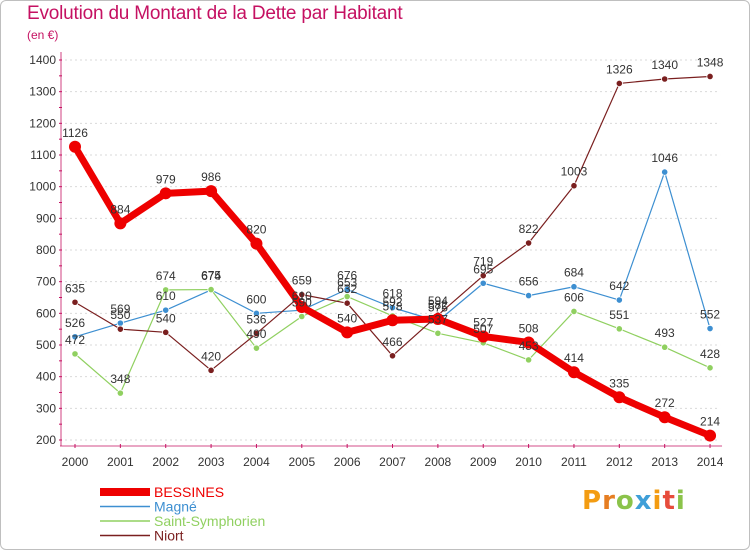  What do you see at coordinates (175, 507) in the screenshot?
I see `legend-label-magn-: Magné` at bounding box center [175, 507].